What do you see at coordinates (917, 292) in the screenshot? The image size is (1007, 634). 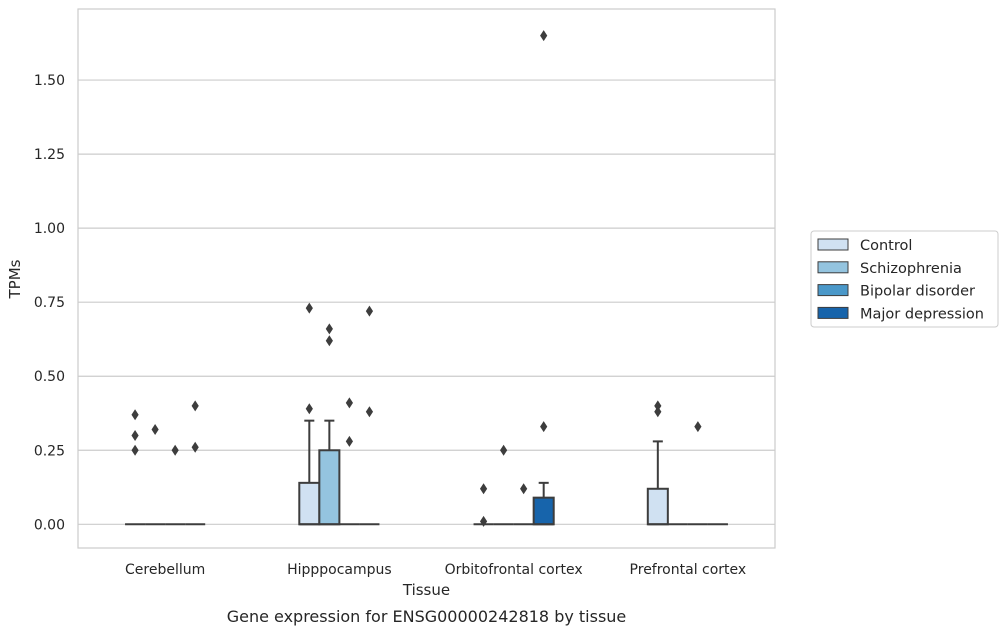 I see `legend-label: Bipolar disorder` at bounding box center [917, 292].